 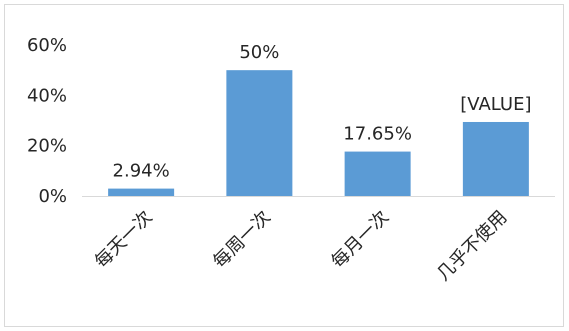 What do you see at coordinates (472, 246) in the screenshot?
I see `category-label: 几乎不使用` at bounding box center [472, 246].